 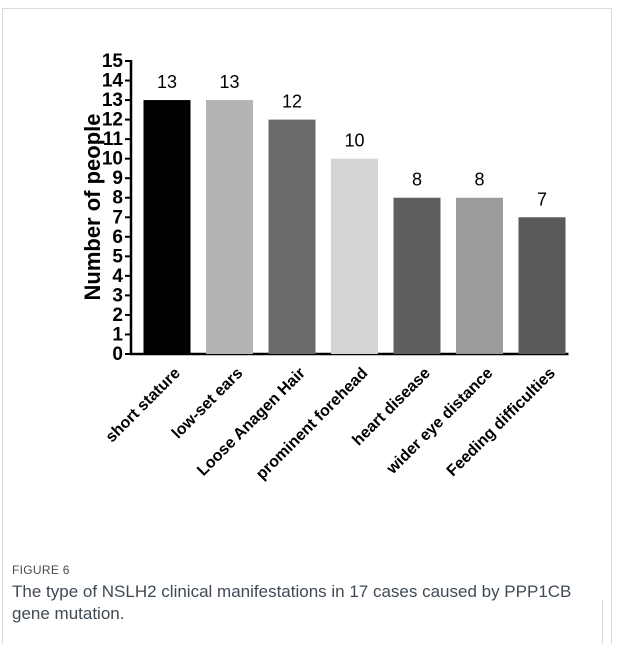 I want to click on data-label: 7, so click(x=542, y=199).